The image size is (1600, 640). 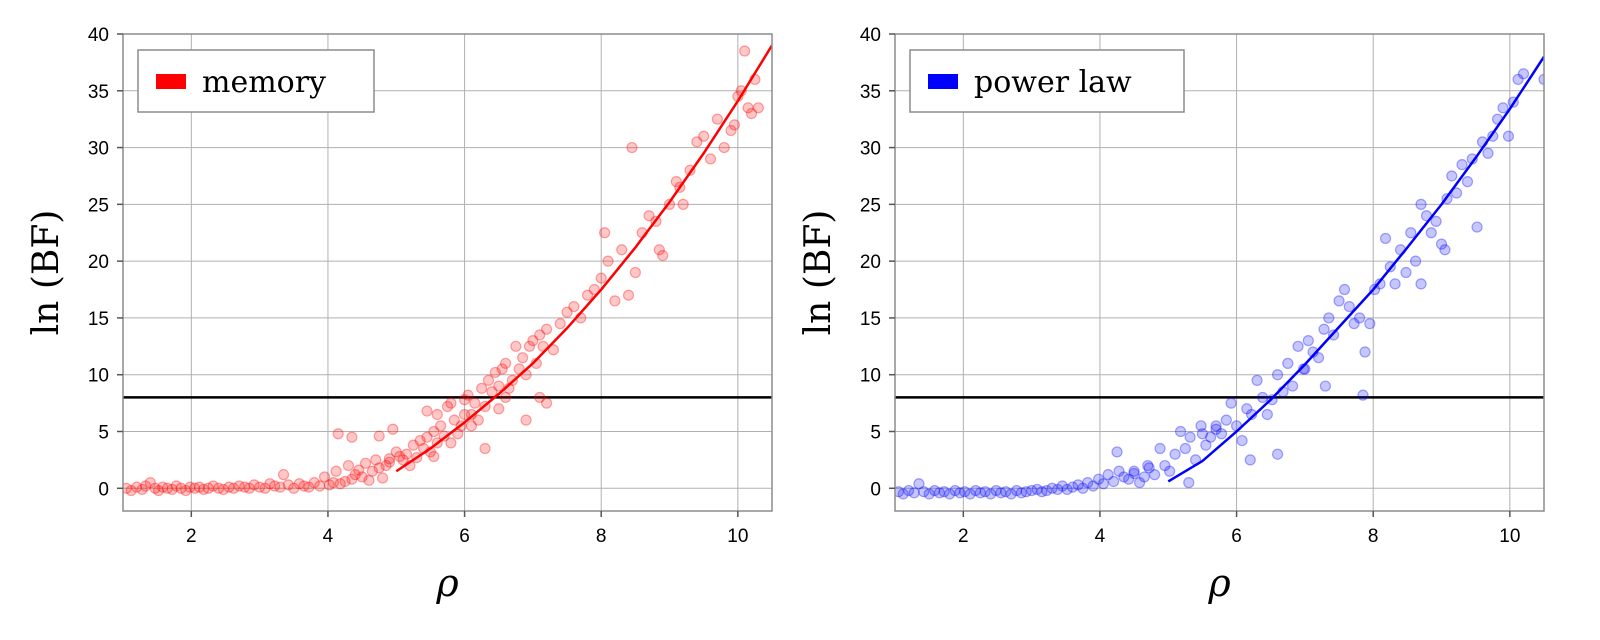 I want to click on y-axis-label: ln (BF), so click(x=818, y=273).